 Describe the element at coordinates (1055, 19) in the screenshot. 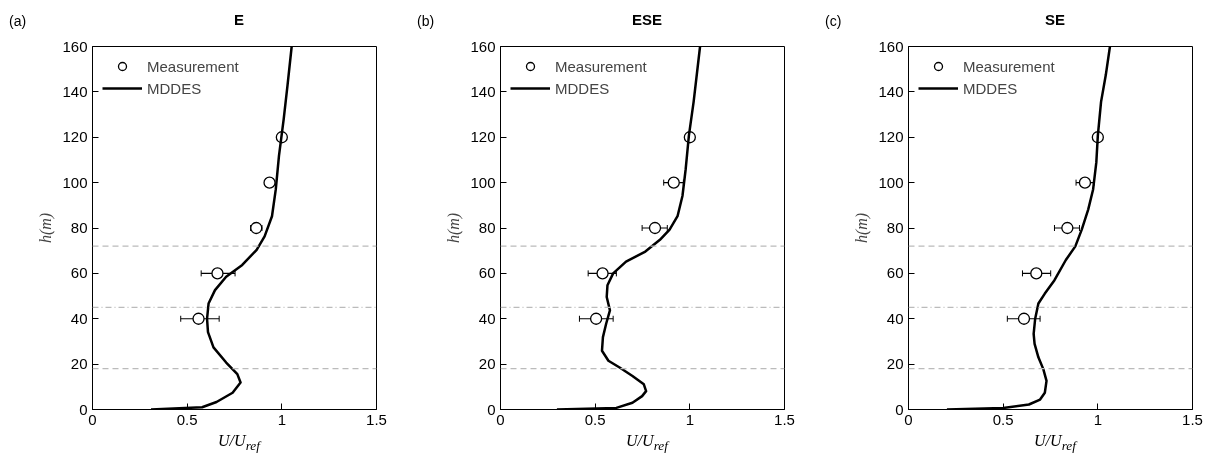

I see `chart-title: SE` at that location.